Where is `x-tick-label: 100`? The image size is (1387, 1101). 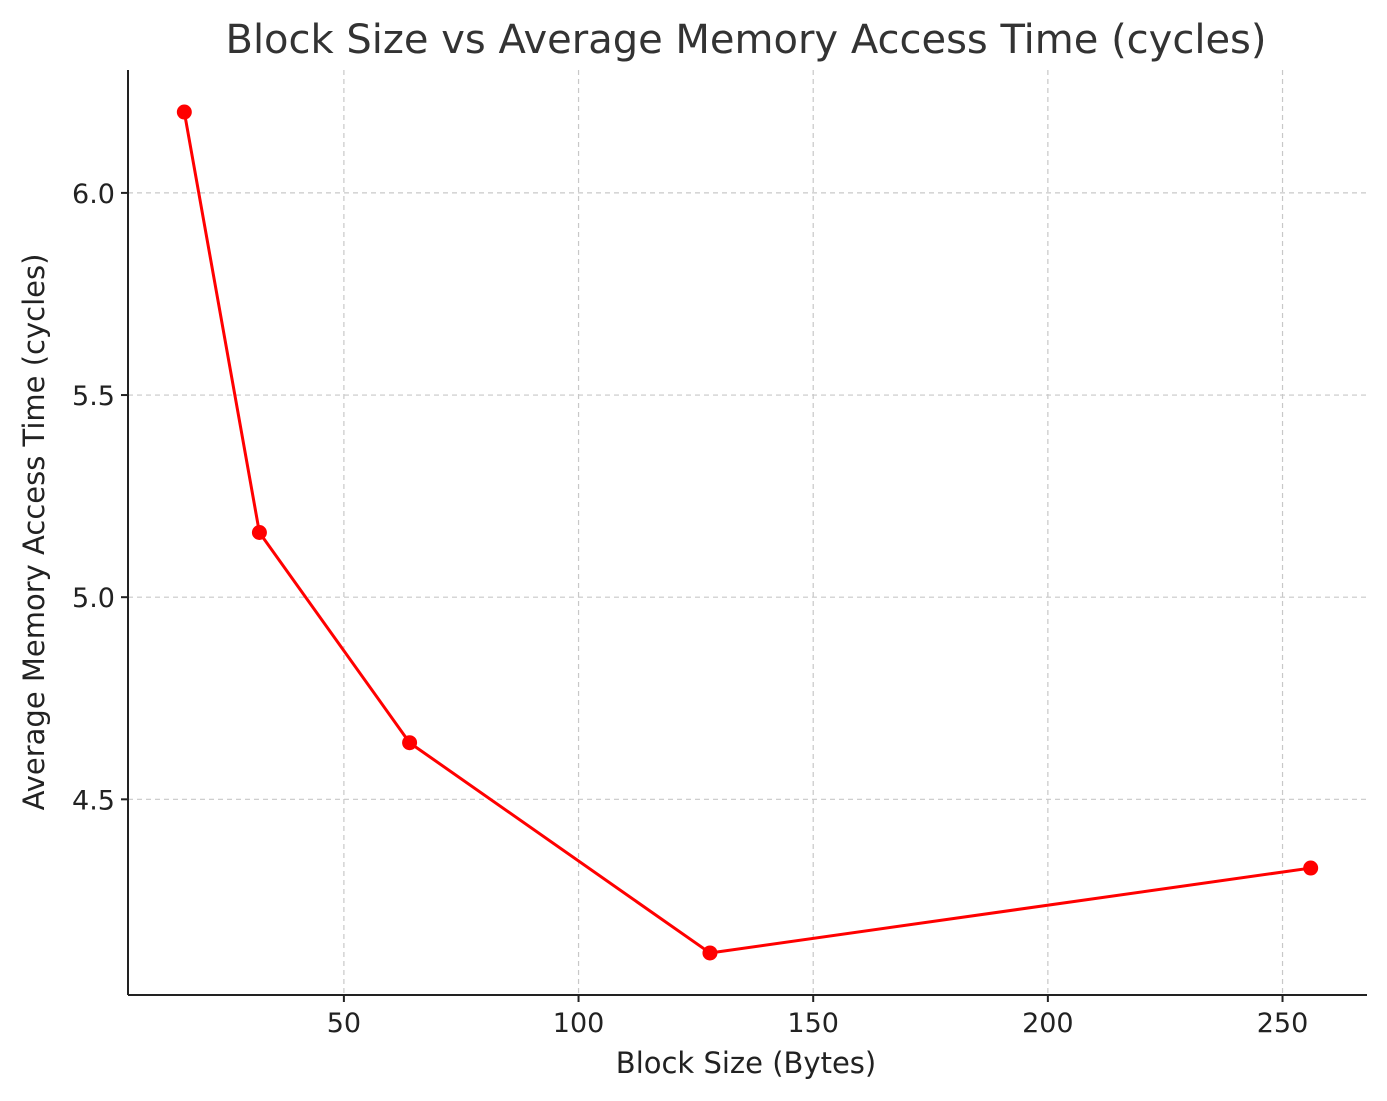 x-tick-label: 100 is located at coordinates (579, 1023).